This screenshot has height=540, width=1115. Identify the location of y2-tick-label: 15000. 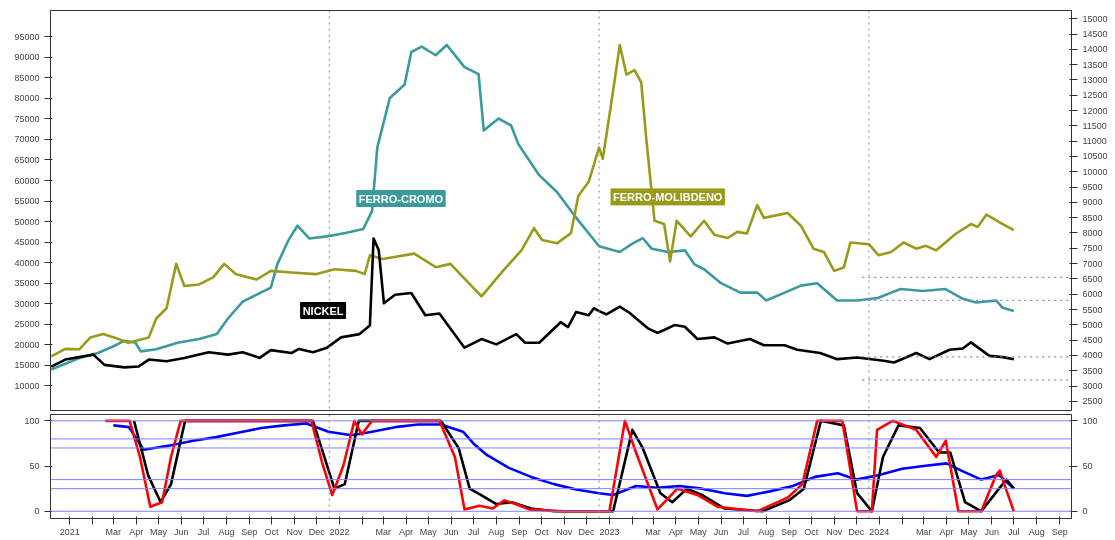
(1095, 18).